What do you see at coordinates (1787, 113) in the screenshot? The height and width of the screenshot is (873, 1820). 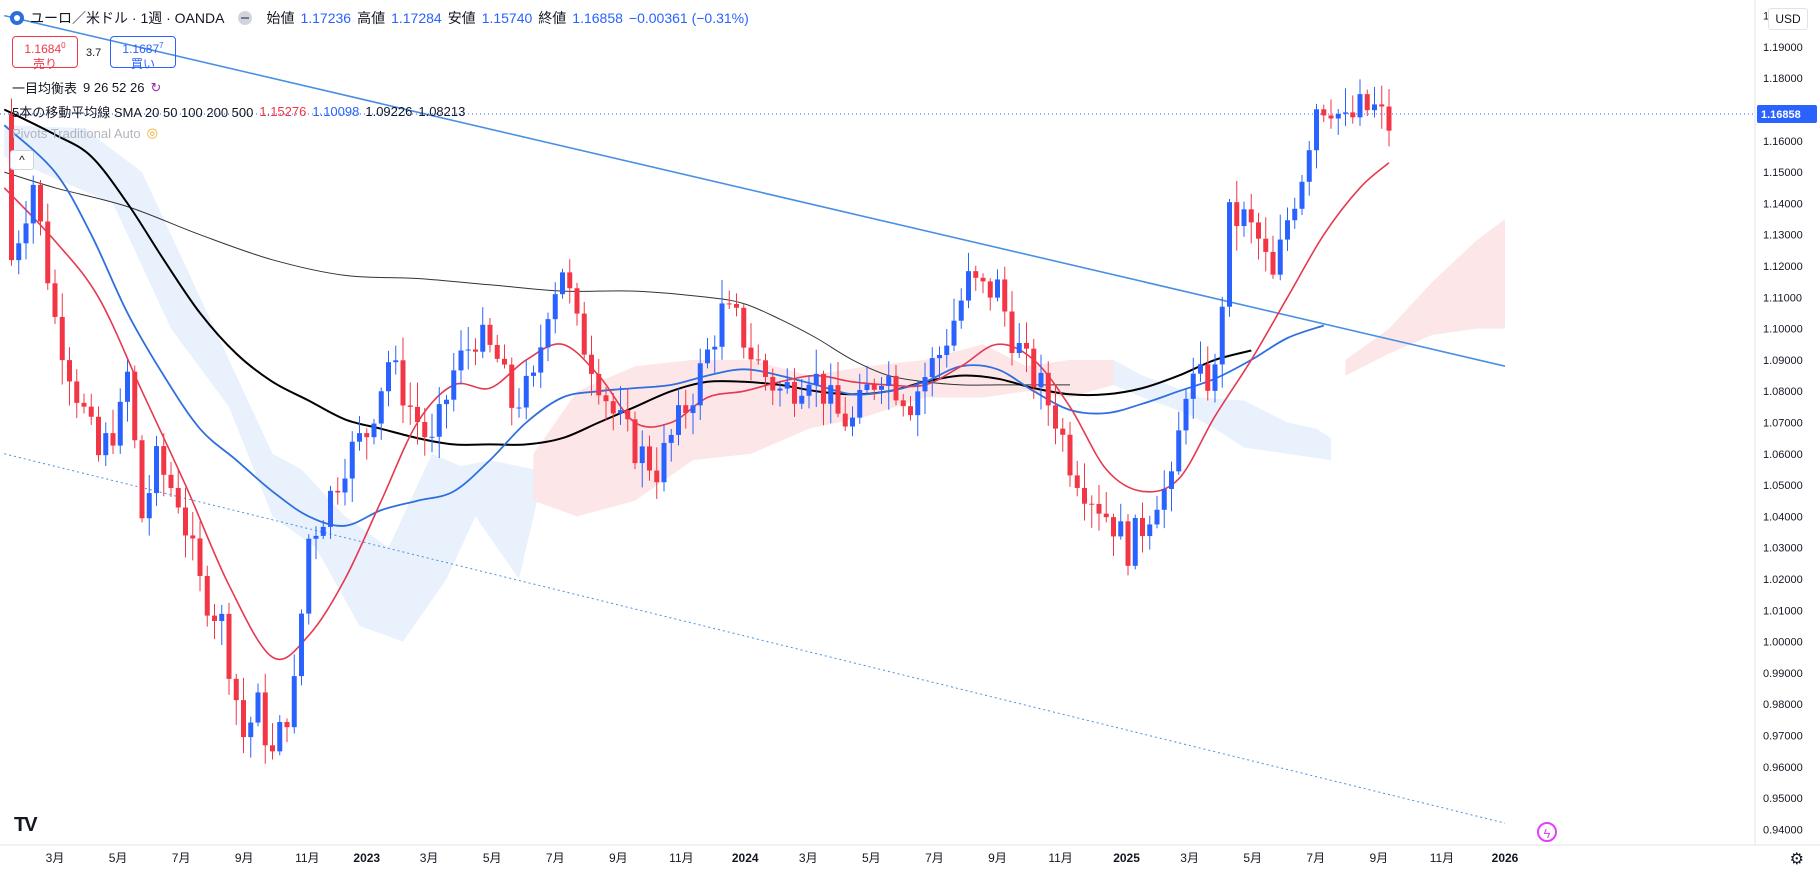 I see `last-price-tag` at bounding box center [1787, 113].